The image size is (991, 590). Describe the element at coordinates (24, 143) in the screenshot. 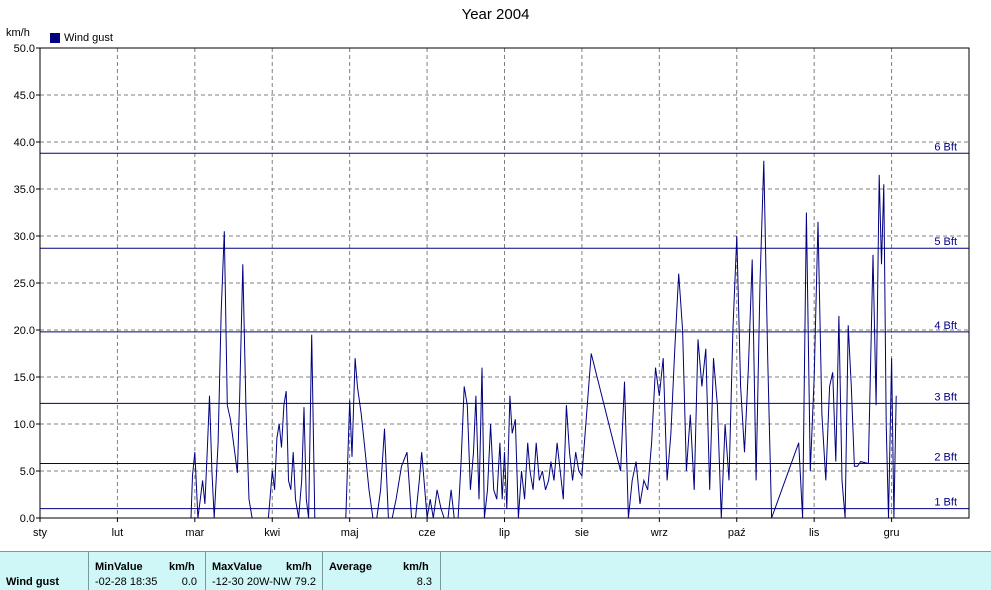

I see `y-tick-label: 40.0` at that location.